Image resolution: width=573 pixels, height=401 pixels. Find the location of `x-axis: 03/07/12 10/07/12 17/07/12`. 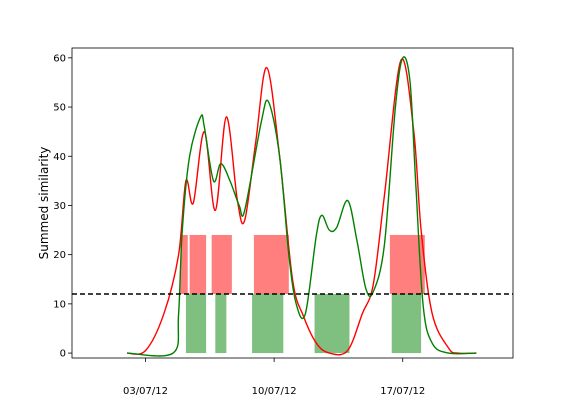

x-axis: 03/07/12 10/07/12 17/07/12 is located at coordinates (274, 377).